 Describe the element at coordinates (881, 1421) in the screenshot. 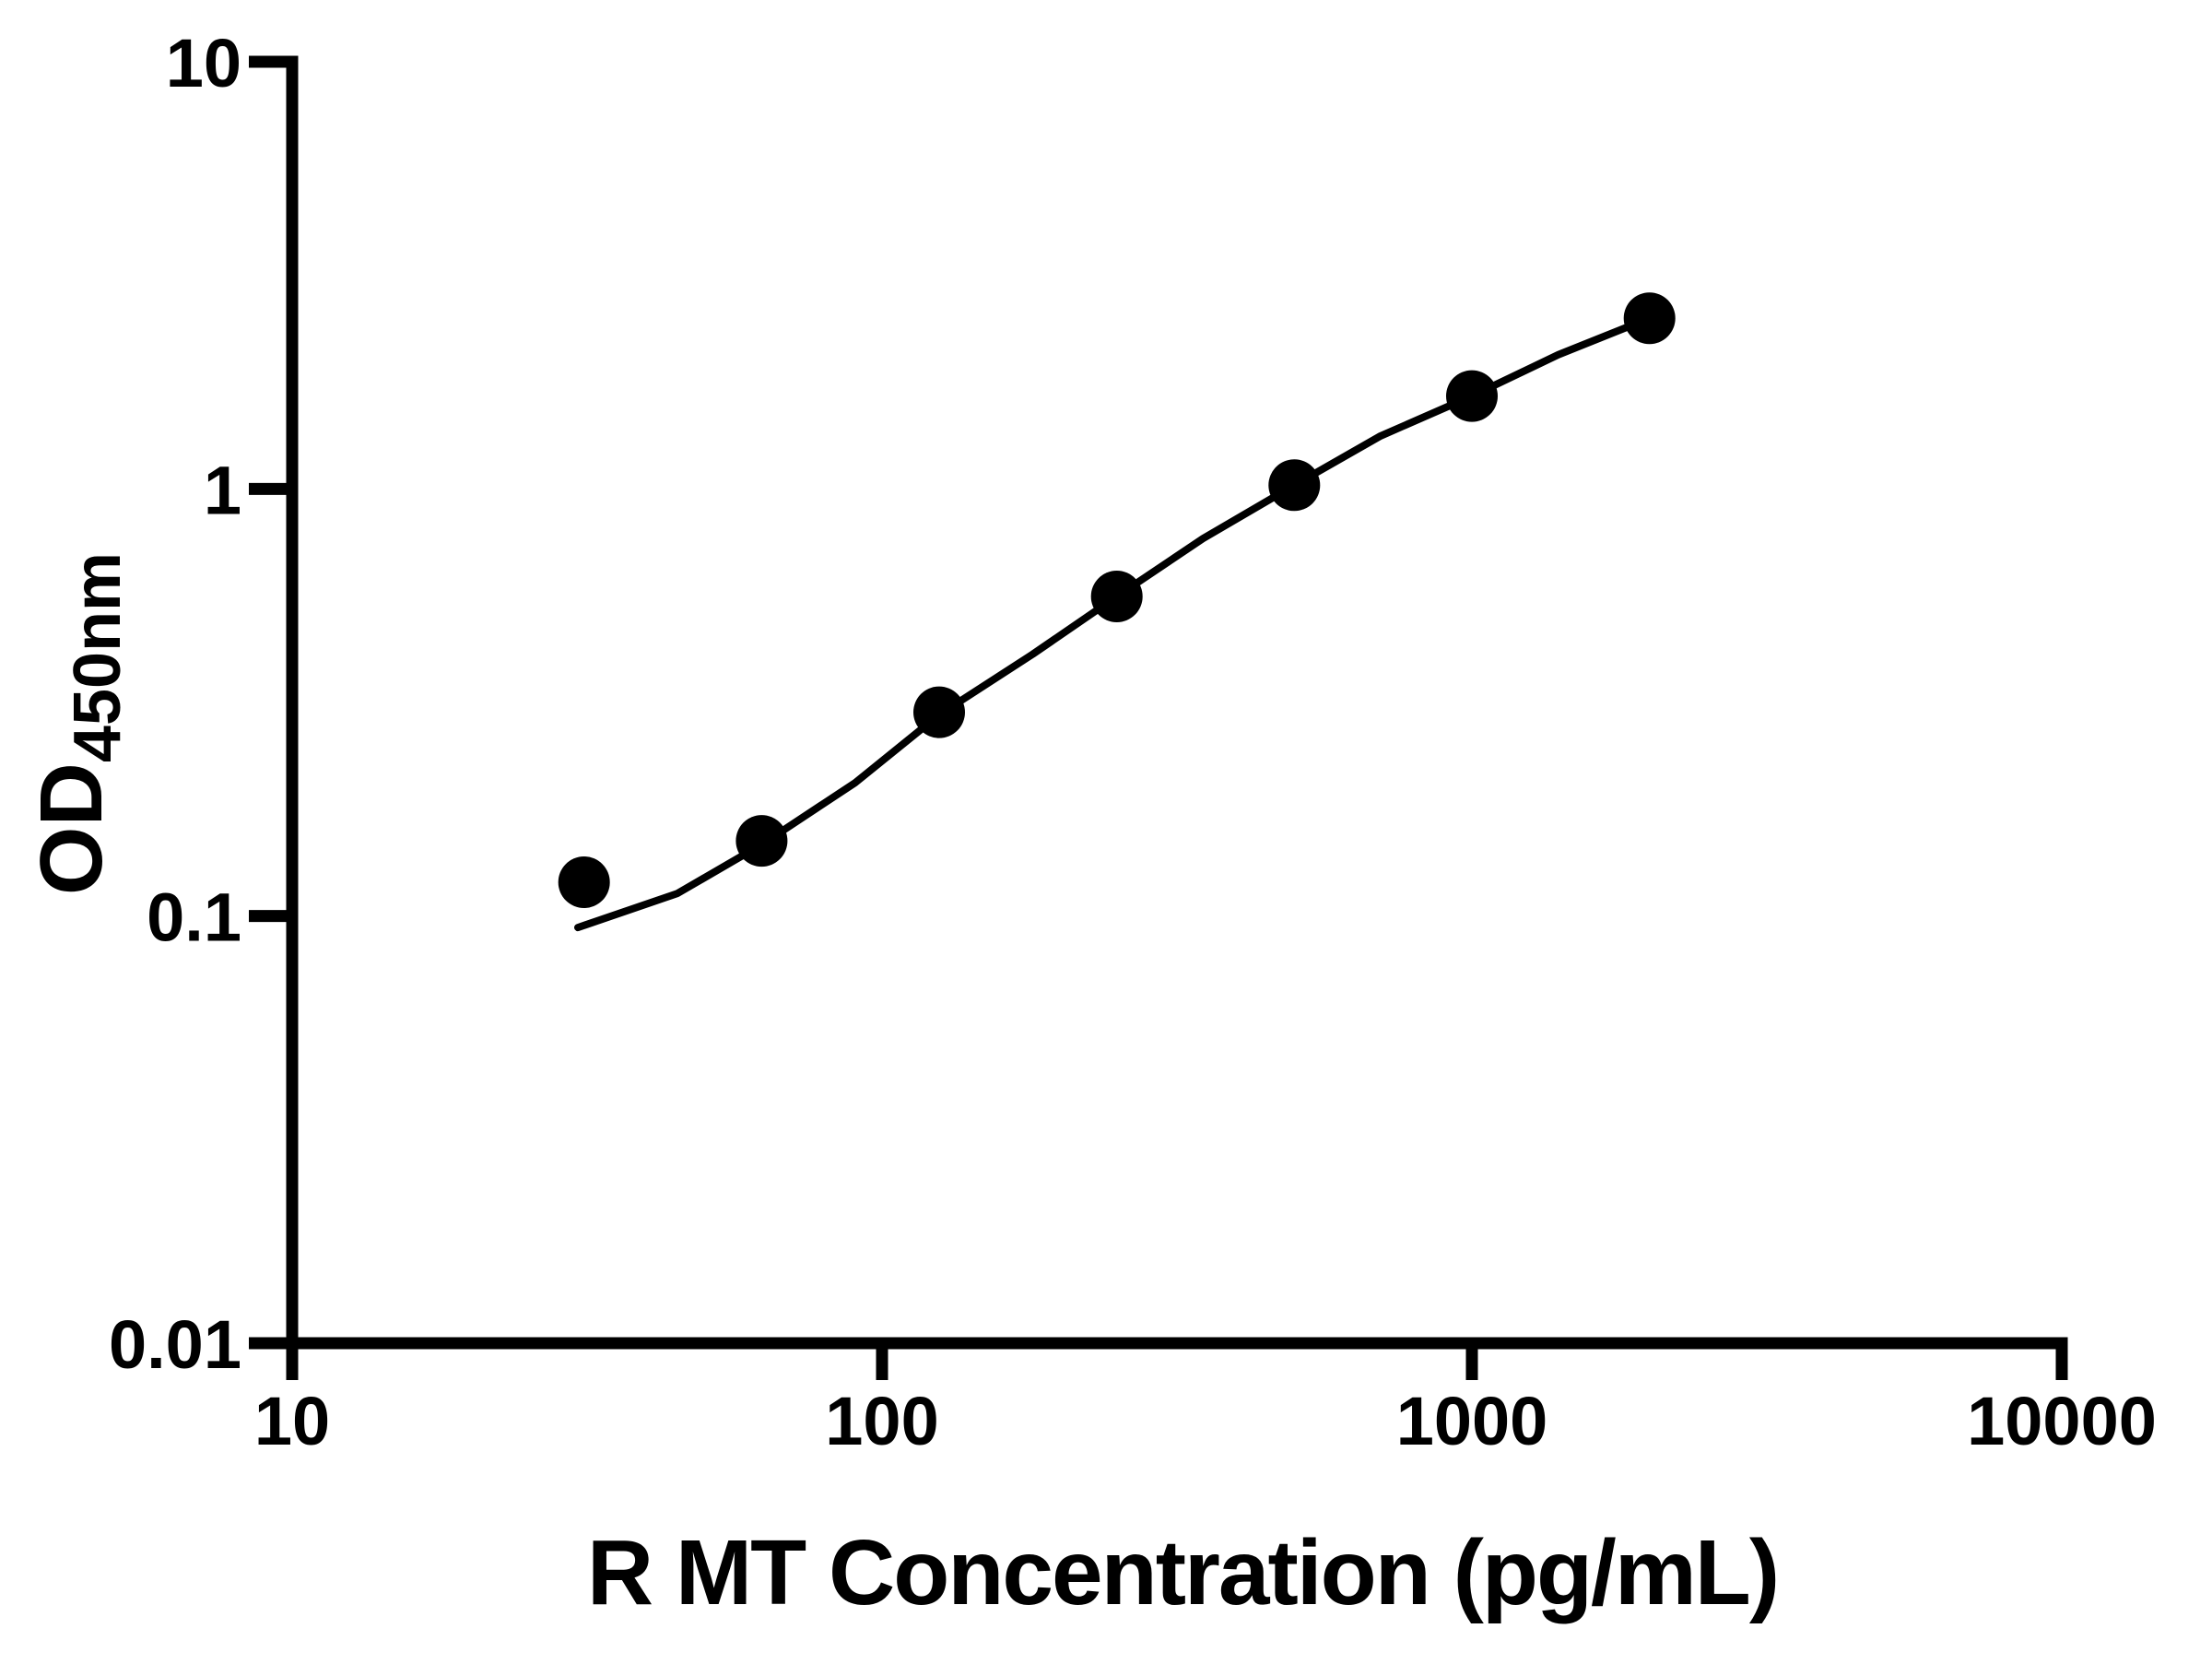

I see `x-tick-label: 100` at that location.